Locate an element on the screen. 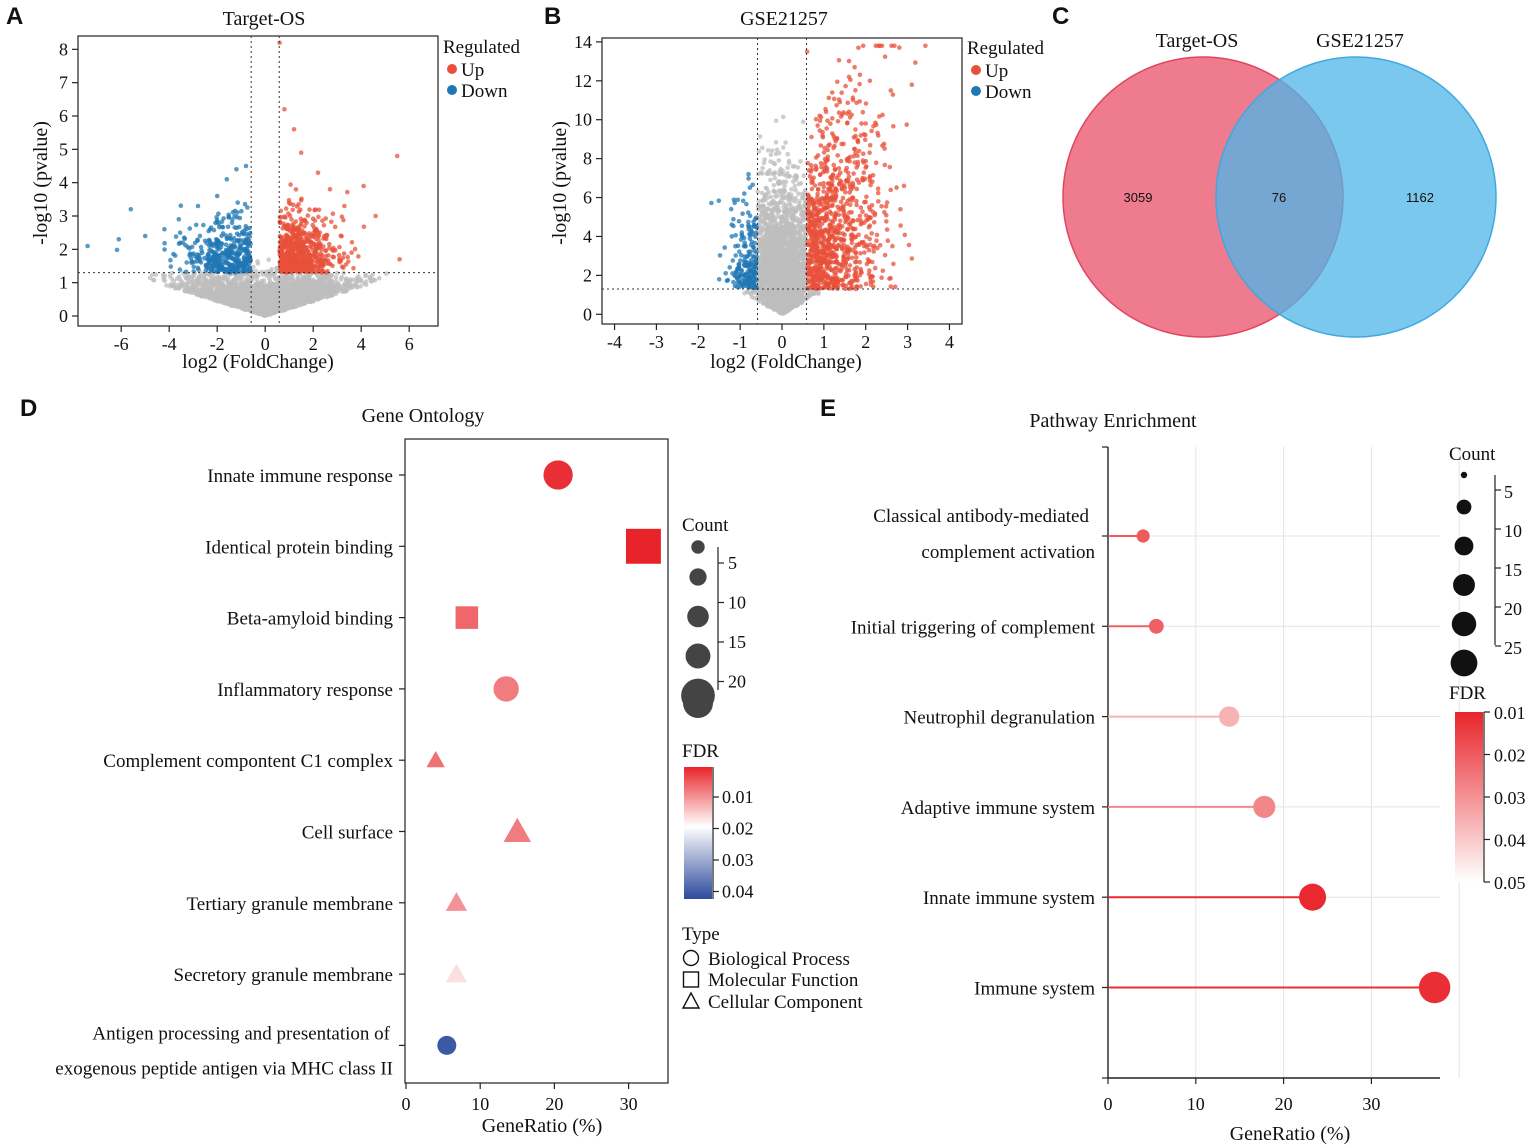 The height and width of the screenshot is (1145, 1535). y-tick-label: 1 is located at coordinates (63, 283).